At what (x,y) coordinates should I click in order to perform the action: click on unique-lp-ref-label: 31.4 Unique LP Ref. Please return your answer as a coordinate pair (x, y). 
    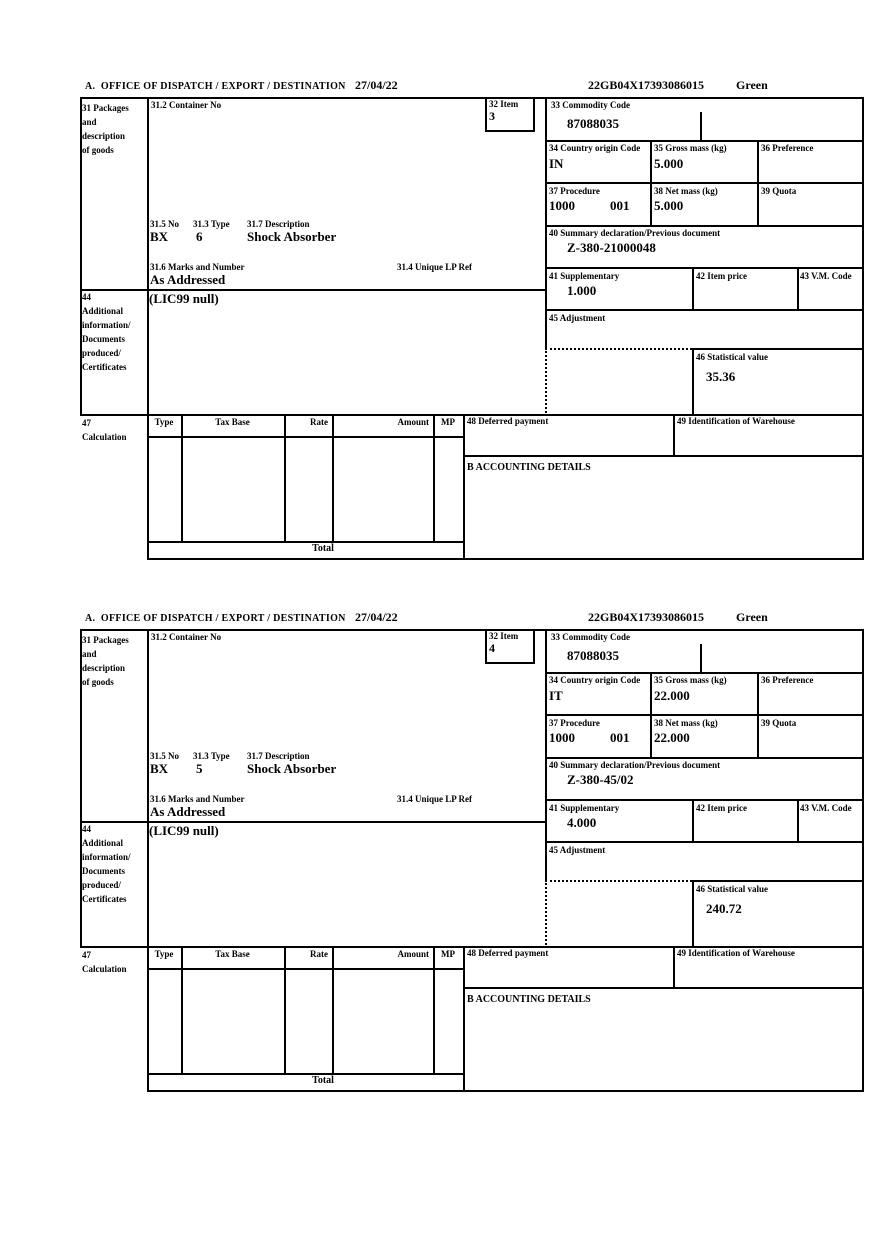
    Looking at the image, I should click on (435, 267).